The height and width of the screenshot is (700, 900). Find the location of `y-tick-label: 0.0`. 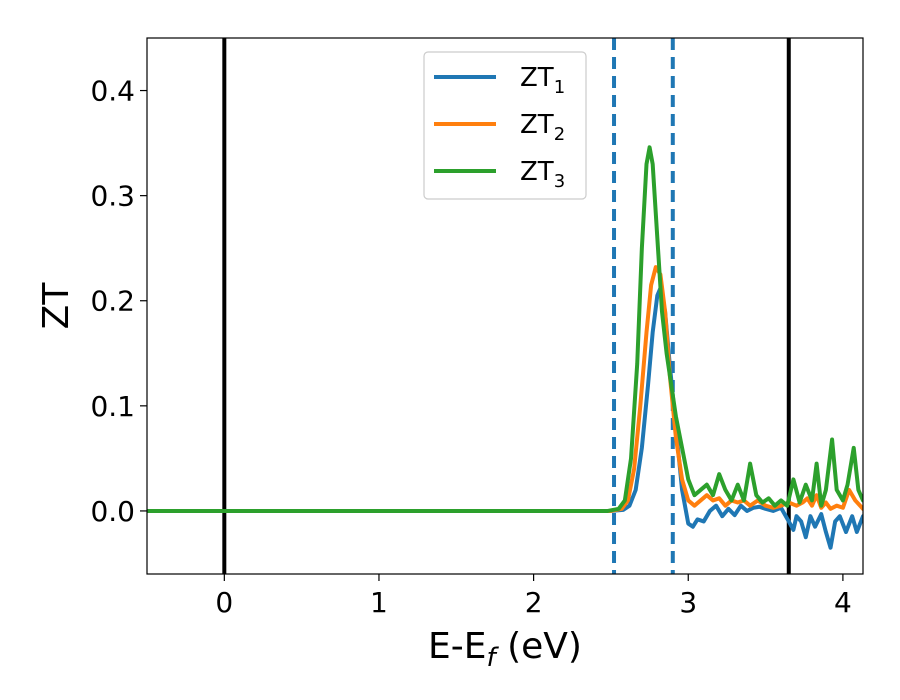

y-tick-label: 0.0 is located at coordinates (112, 511).